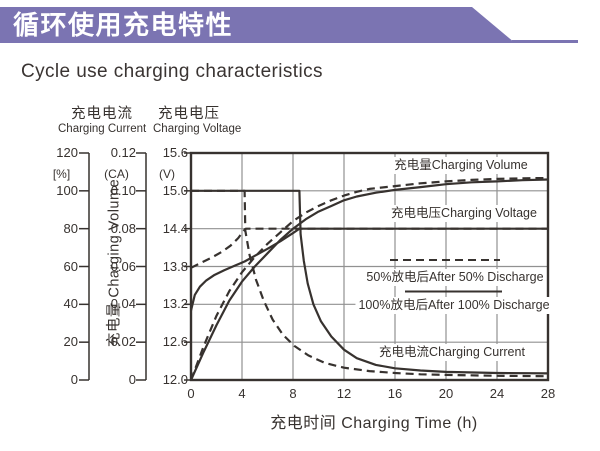  Describe the element at coordinates (257, 25) in the screenshot. I see `banner-polygon` at that location.